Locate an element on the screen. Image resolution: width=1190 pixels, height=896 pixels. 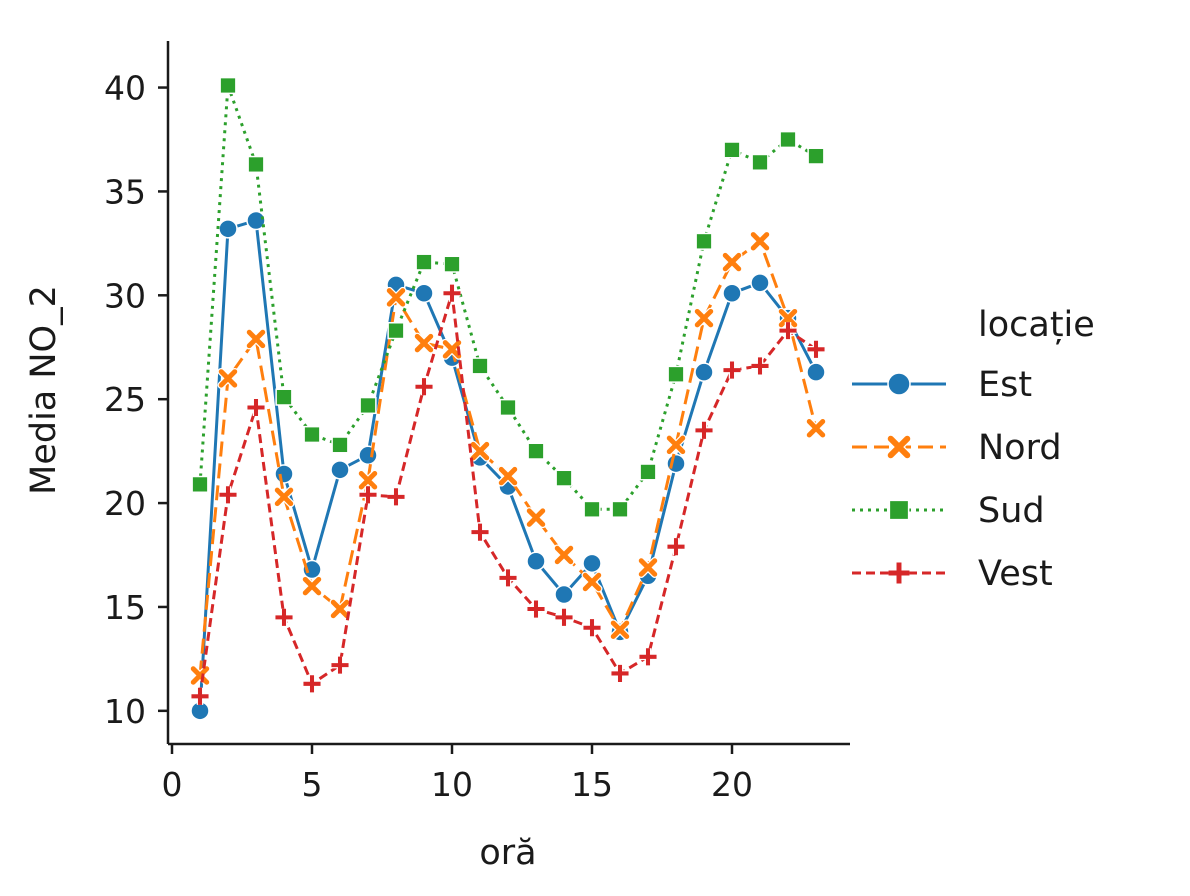
x-tick-label: 20 is located at coordinates (732, 784).